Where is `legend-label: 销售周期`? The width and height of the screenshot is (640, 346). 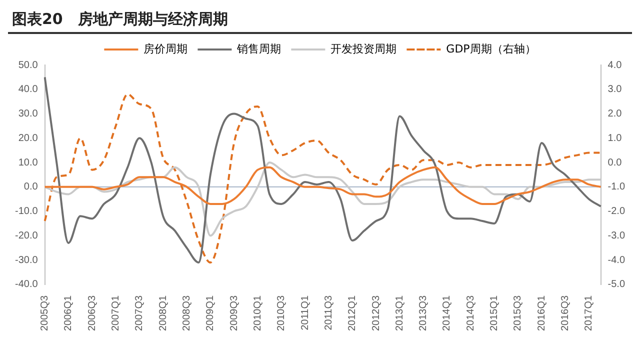
legend-label: 销售周期 is located at coordinates (259, 49).